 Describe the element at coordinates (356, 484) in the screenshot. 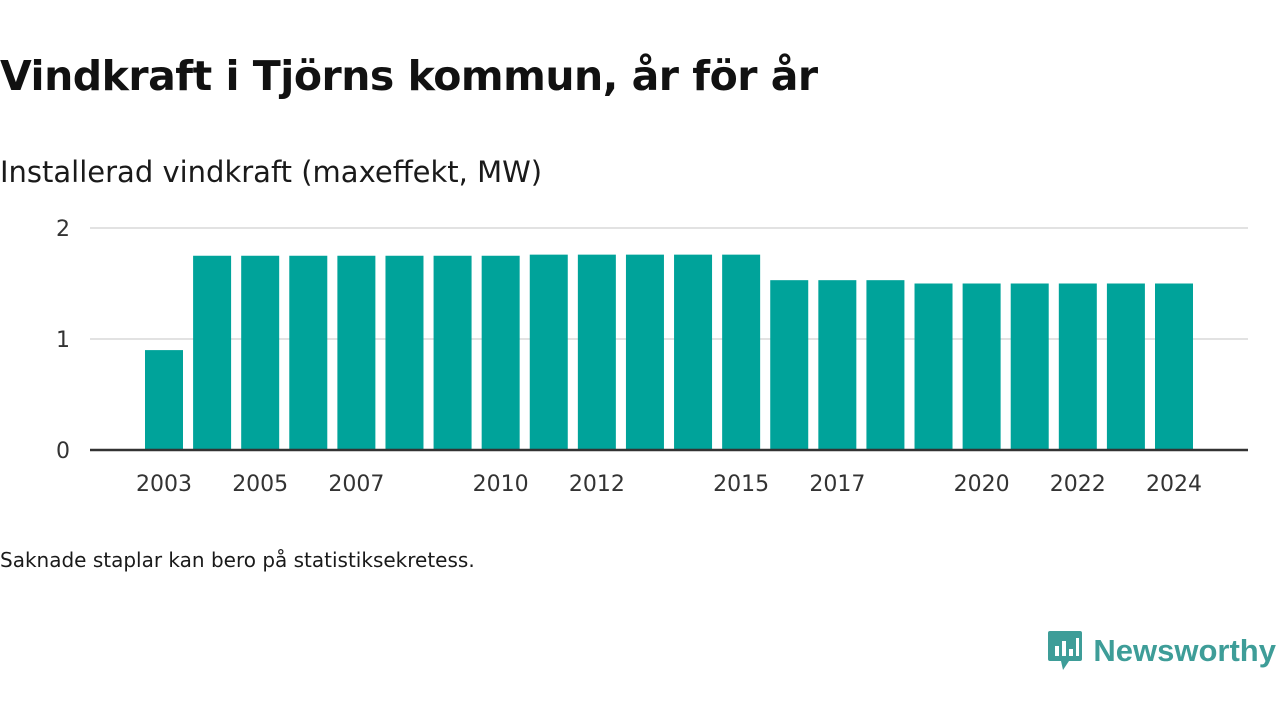

I see `x-tick-label: 2007` at that location.